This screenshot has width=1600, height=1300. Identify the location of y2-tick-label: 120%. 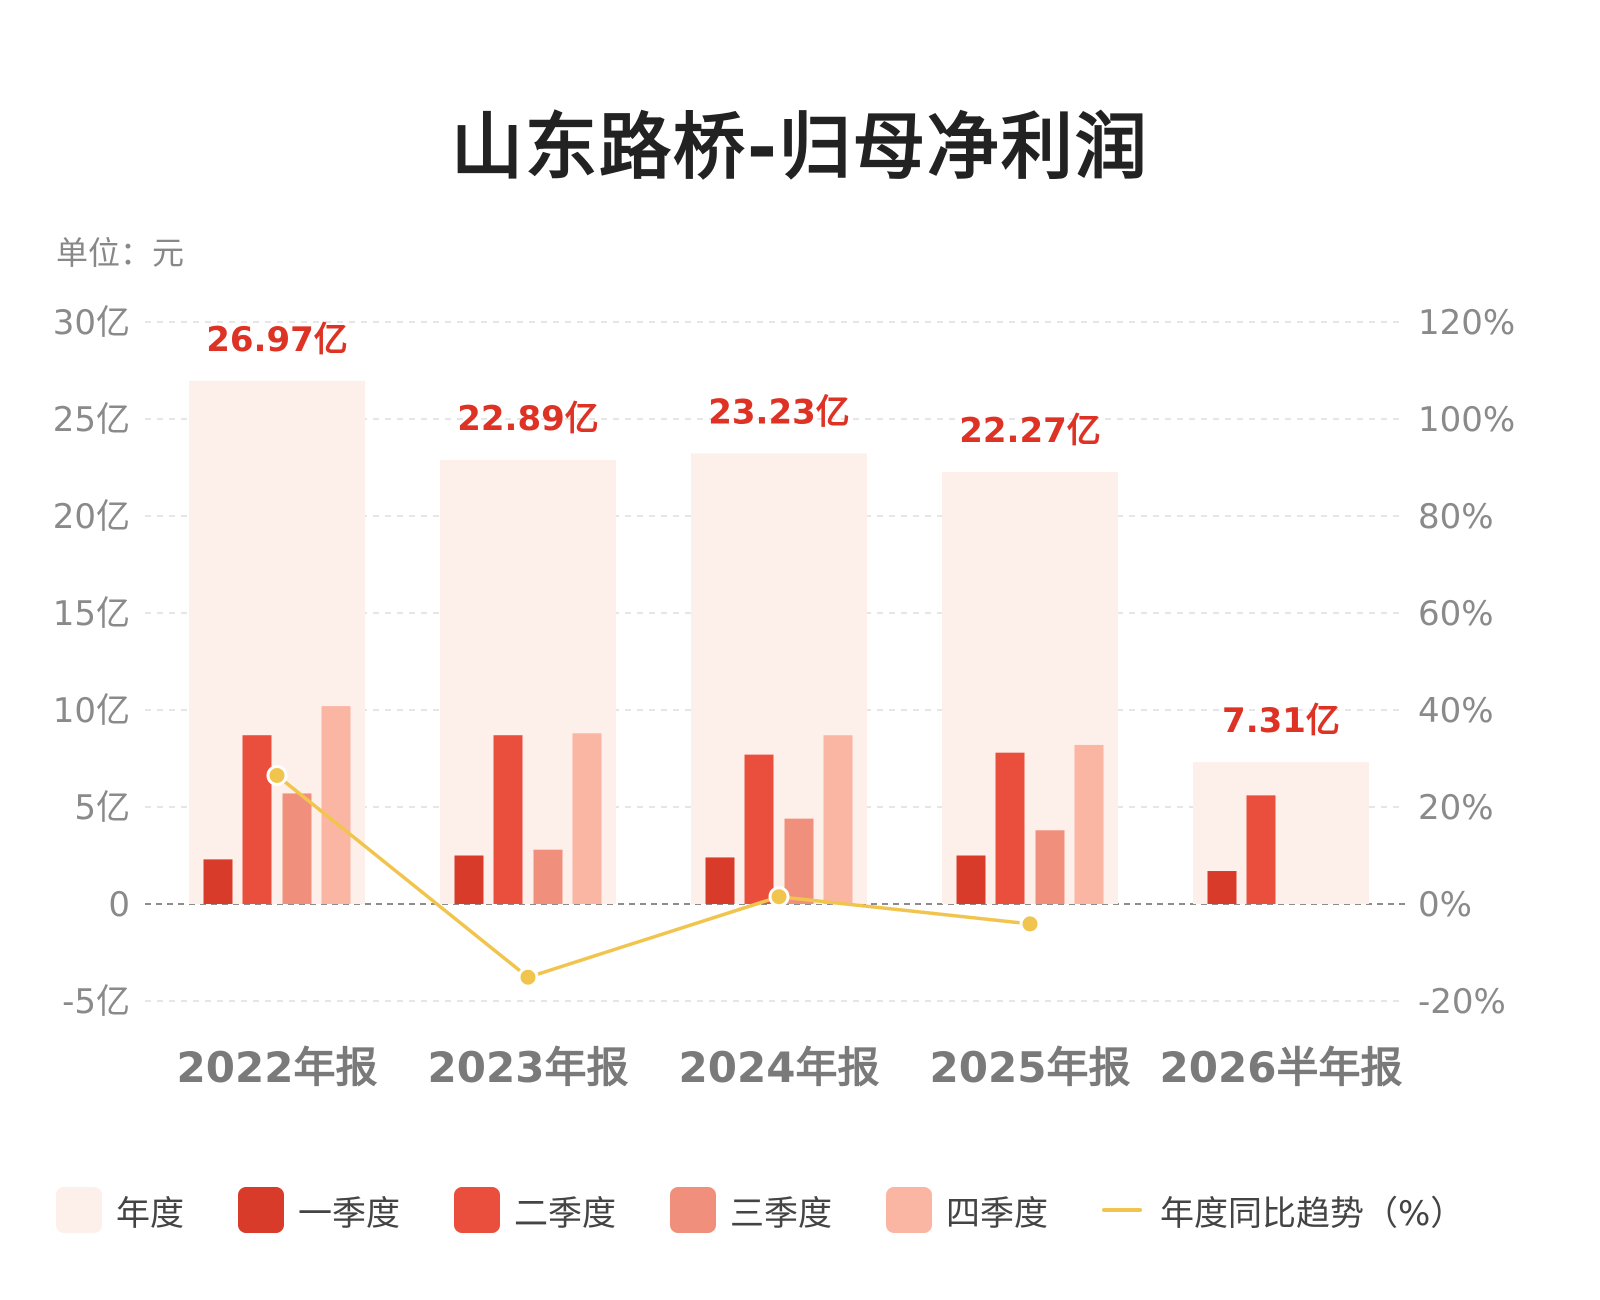
(1466, 323).